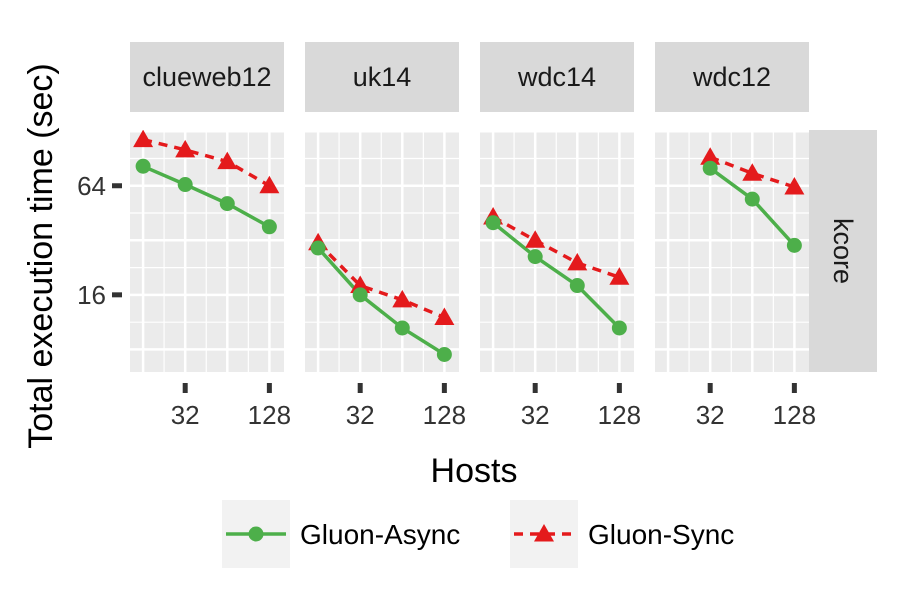 The width and height of the screenshot is (924, 598). I want to click on legend-label-gluon-sync: Gluon-Sync, so click(661, 534).